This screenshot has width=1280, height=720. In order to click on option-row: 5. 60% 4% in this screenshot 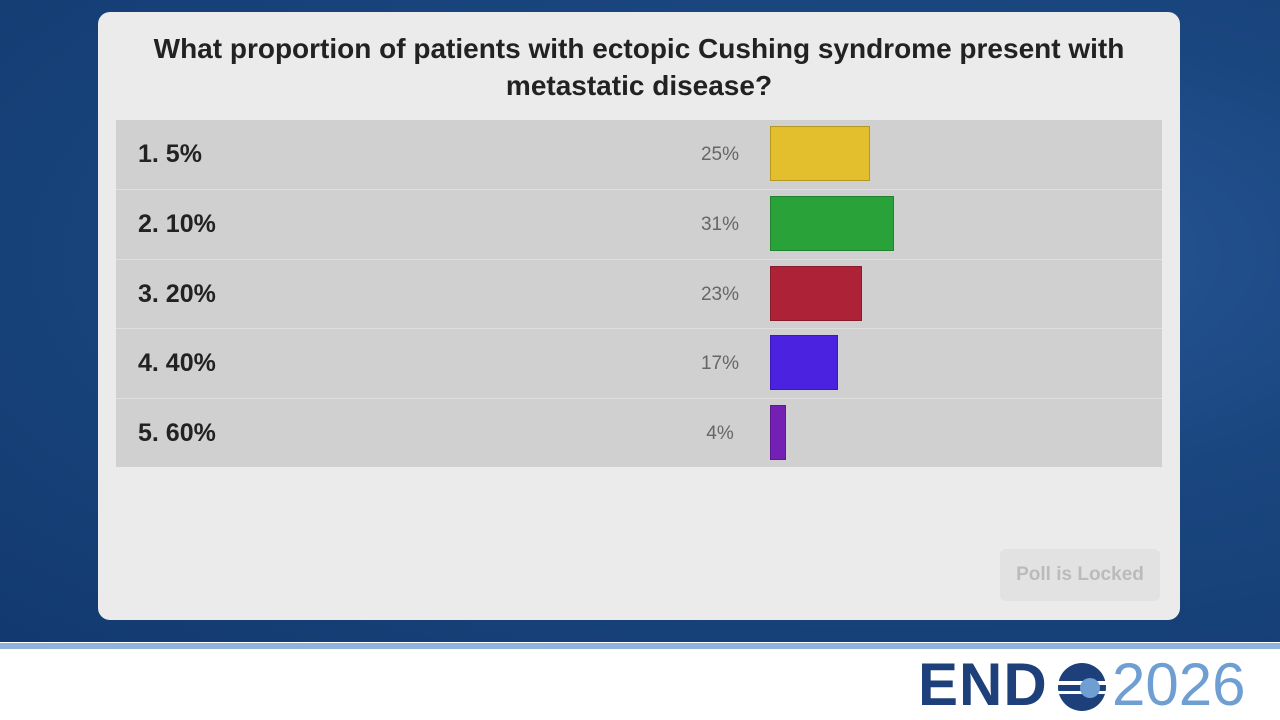, I will do `click(639, 432)`.